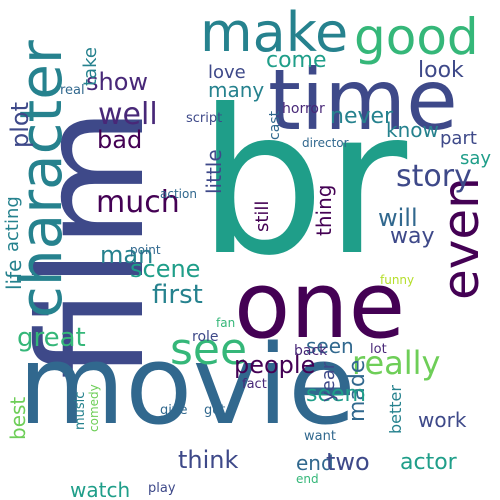  Describe the element at coordinates (362, 116) in the screenshot. I see `word-never: never` at that location.